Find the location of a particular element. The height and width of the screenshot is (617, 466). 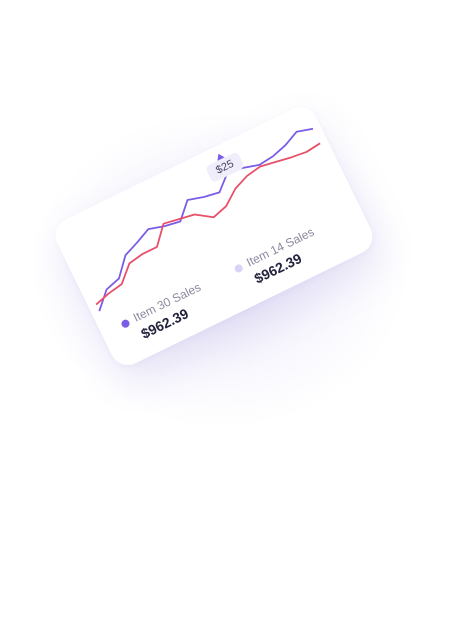

sales-line-chart is located at coordinates (208, 219).